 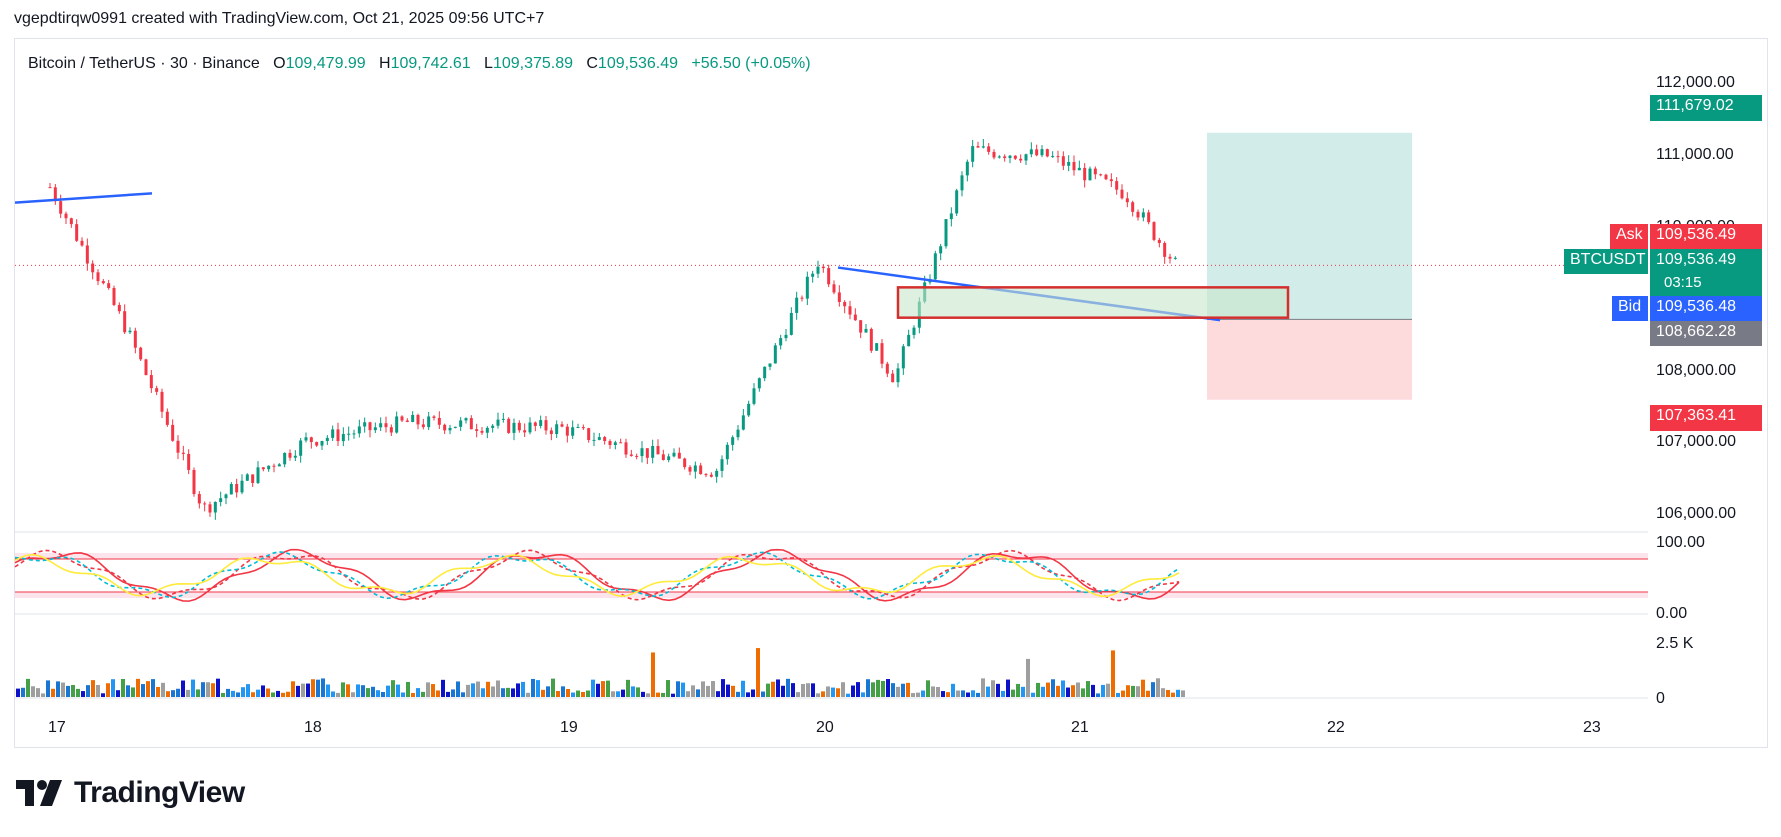 What do you see at coordinates (1706, 108) in the screenshot?
I see `target-price-tag: 111,679.02` at bounding box center [1706, 108].